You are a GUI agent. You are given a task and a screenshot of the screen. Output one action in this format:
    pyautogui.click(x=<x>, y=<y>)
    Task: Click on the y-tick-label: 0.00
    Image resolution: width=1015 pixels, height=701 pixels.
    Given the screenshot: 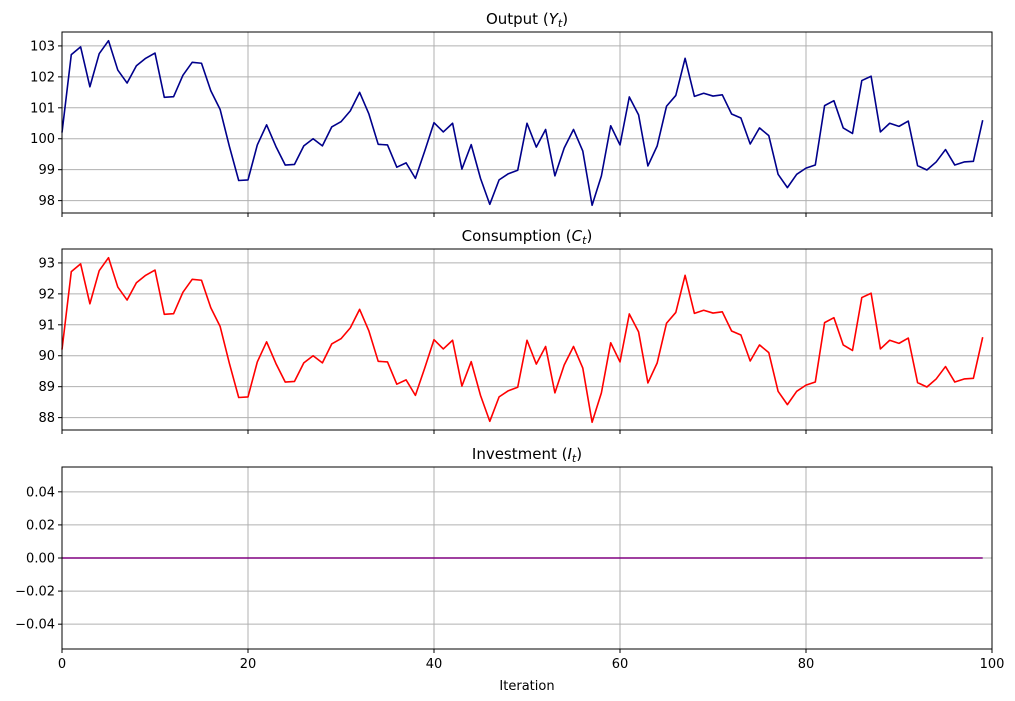 What is the action you would take?
    pyautogui.click(x=40, y=559)
    